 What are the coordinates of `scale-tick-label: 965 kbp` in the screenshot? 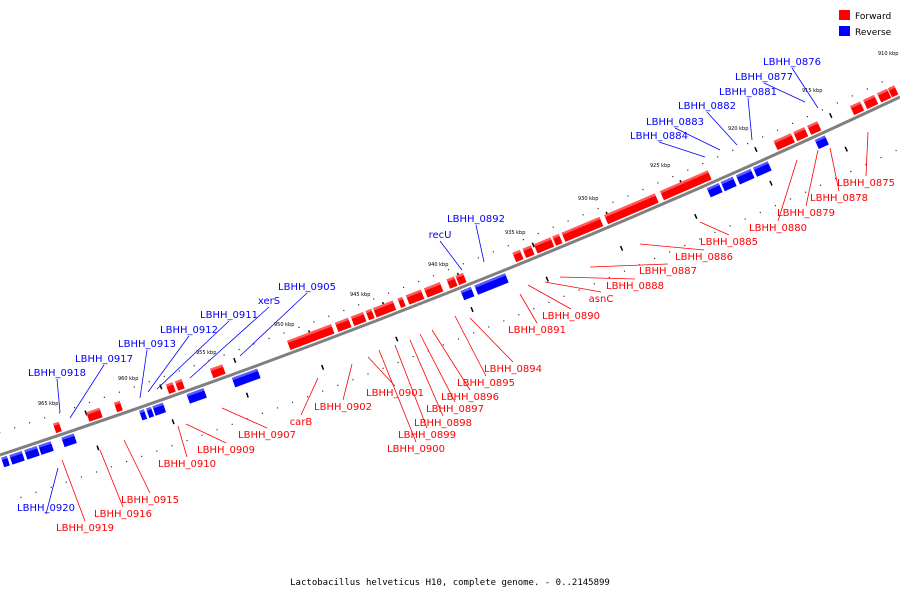 It's located at (48, 404).